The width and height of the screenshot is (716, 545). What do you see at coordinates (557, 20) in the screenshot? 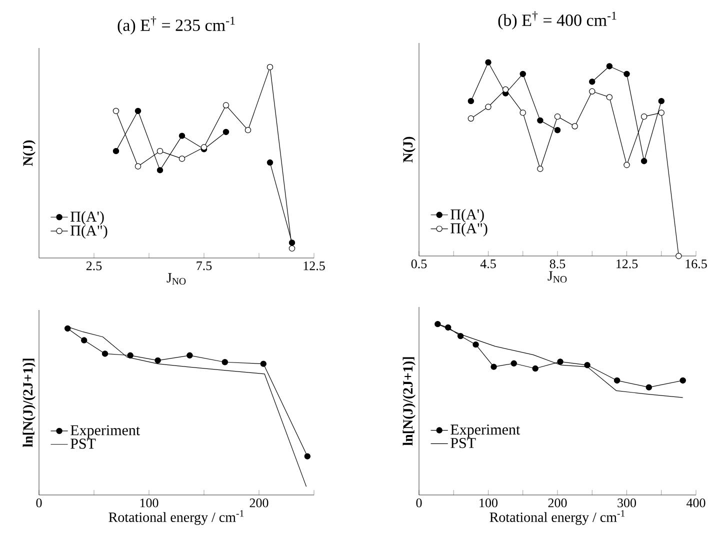
I see `chart-title: (b) E$^{†}$ = 400 cm$^{-1}$` at bounding box center [557, 20].